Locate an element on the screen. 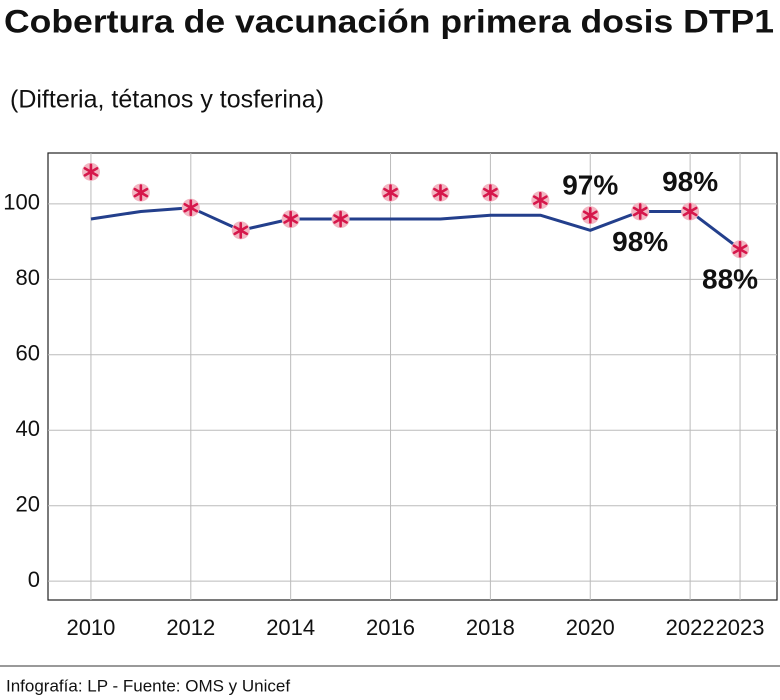 The height and width of the screenshot is (700, 780). x-tick-label: 2020 is located at coordinates (590, 627).